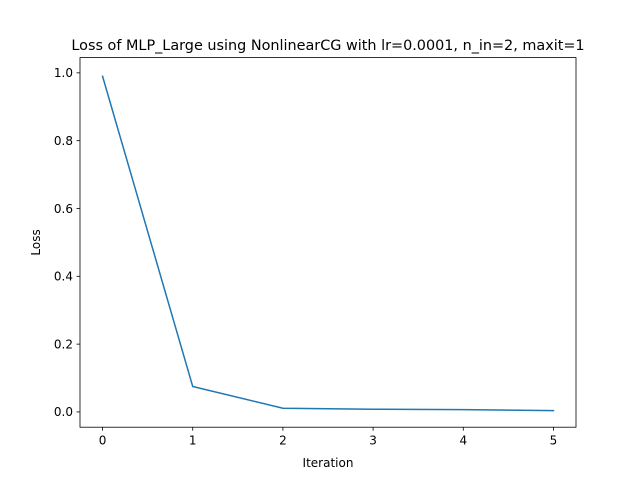  What do you see at coordinates (193, 441) in the screenshot?
I see `x-tick-label: 1` at bounding box center [193, 441].